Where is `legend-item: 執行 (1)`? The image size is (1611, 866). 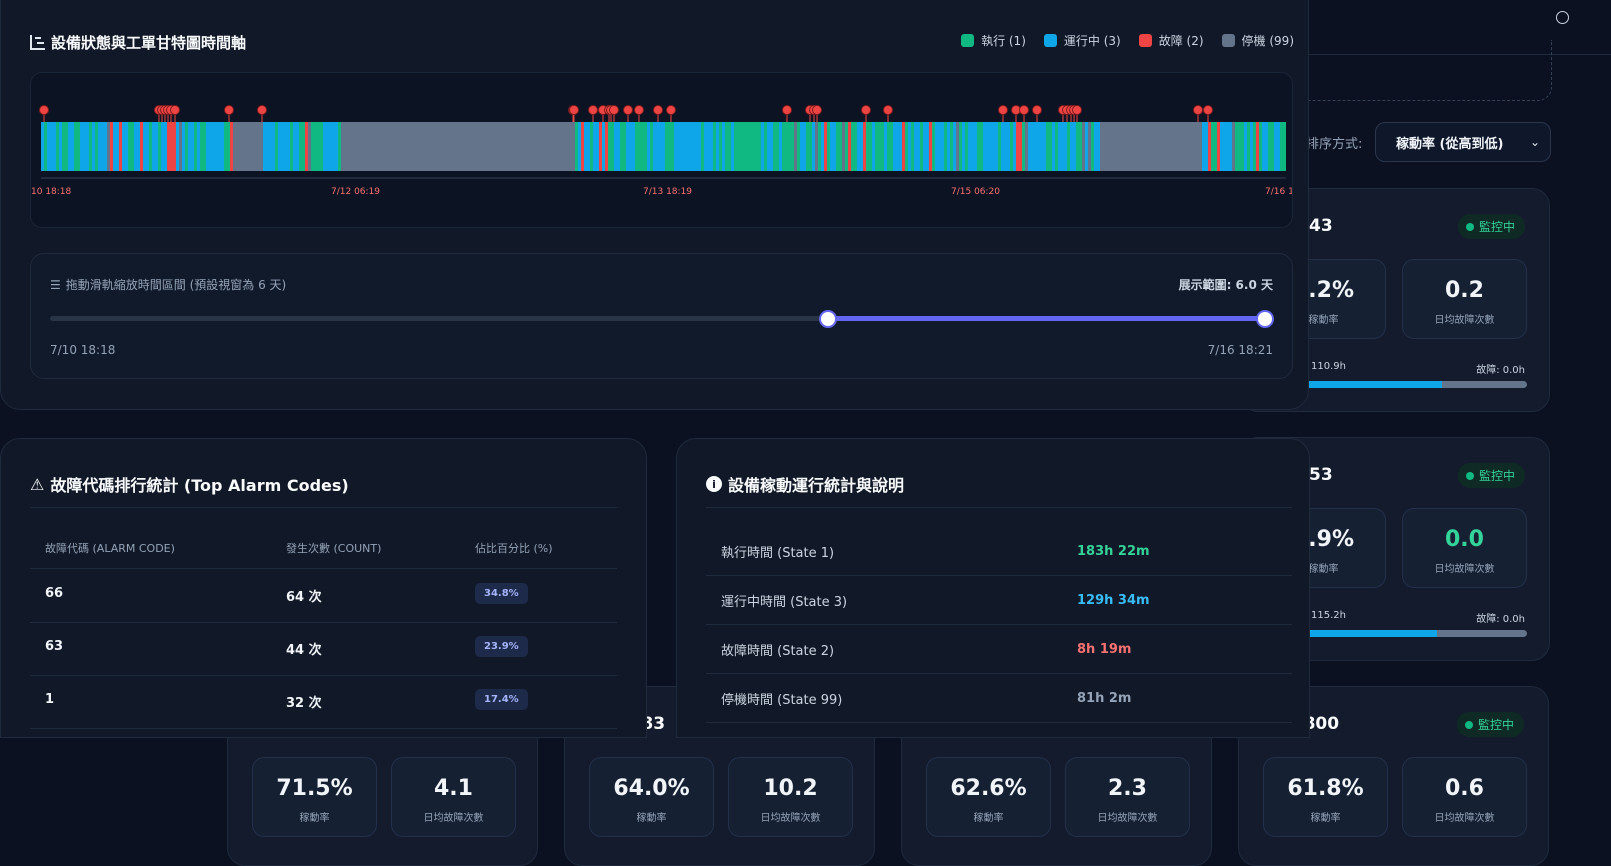 legend-item: 執行 (1) is located at coordinates (993, 40).